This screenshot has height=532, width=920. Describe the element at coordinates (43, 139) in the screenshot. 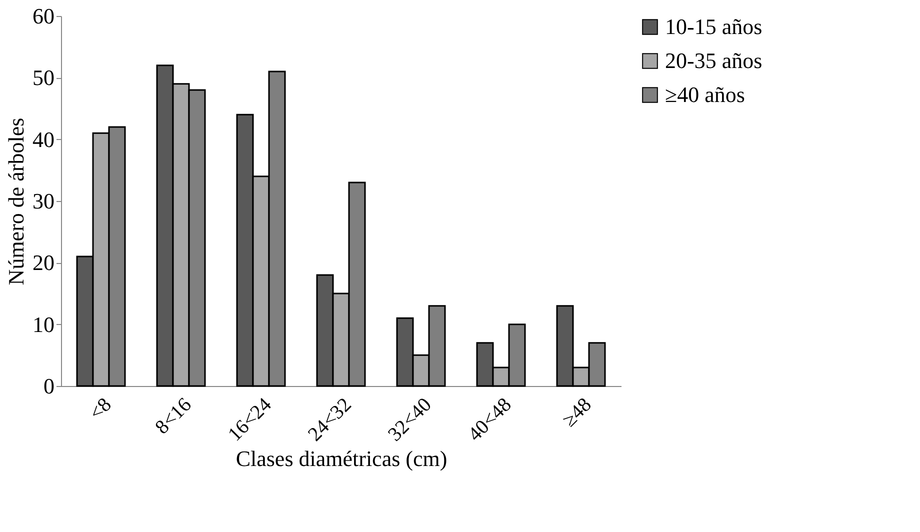

I see `y-tick-label: 40` at that location.